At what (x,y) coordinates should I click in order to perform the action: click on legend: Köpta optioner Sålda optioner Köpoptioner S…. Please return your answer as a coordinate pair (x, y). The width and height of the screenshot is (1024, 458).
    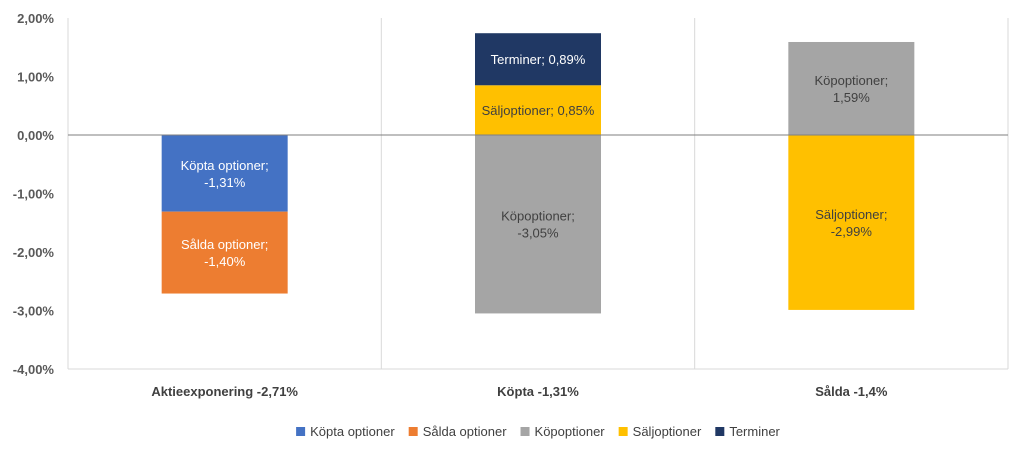
    Looking at the image, I should click on (538, 431).